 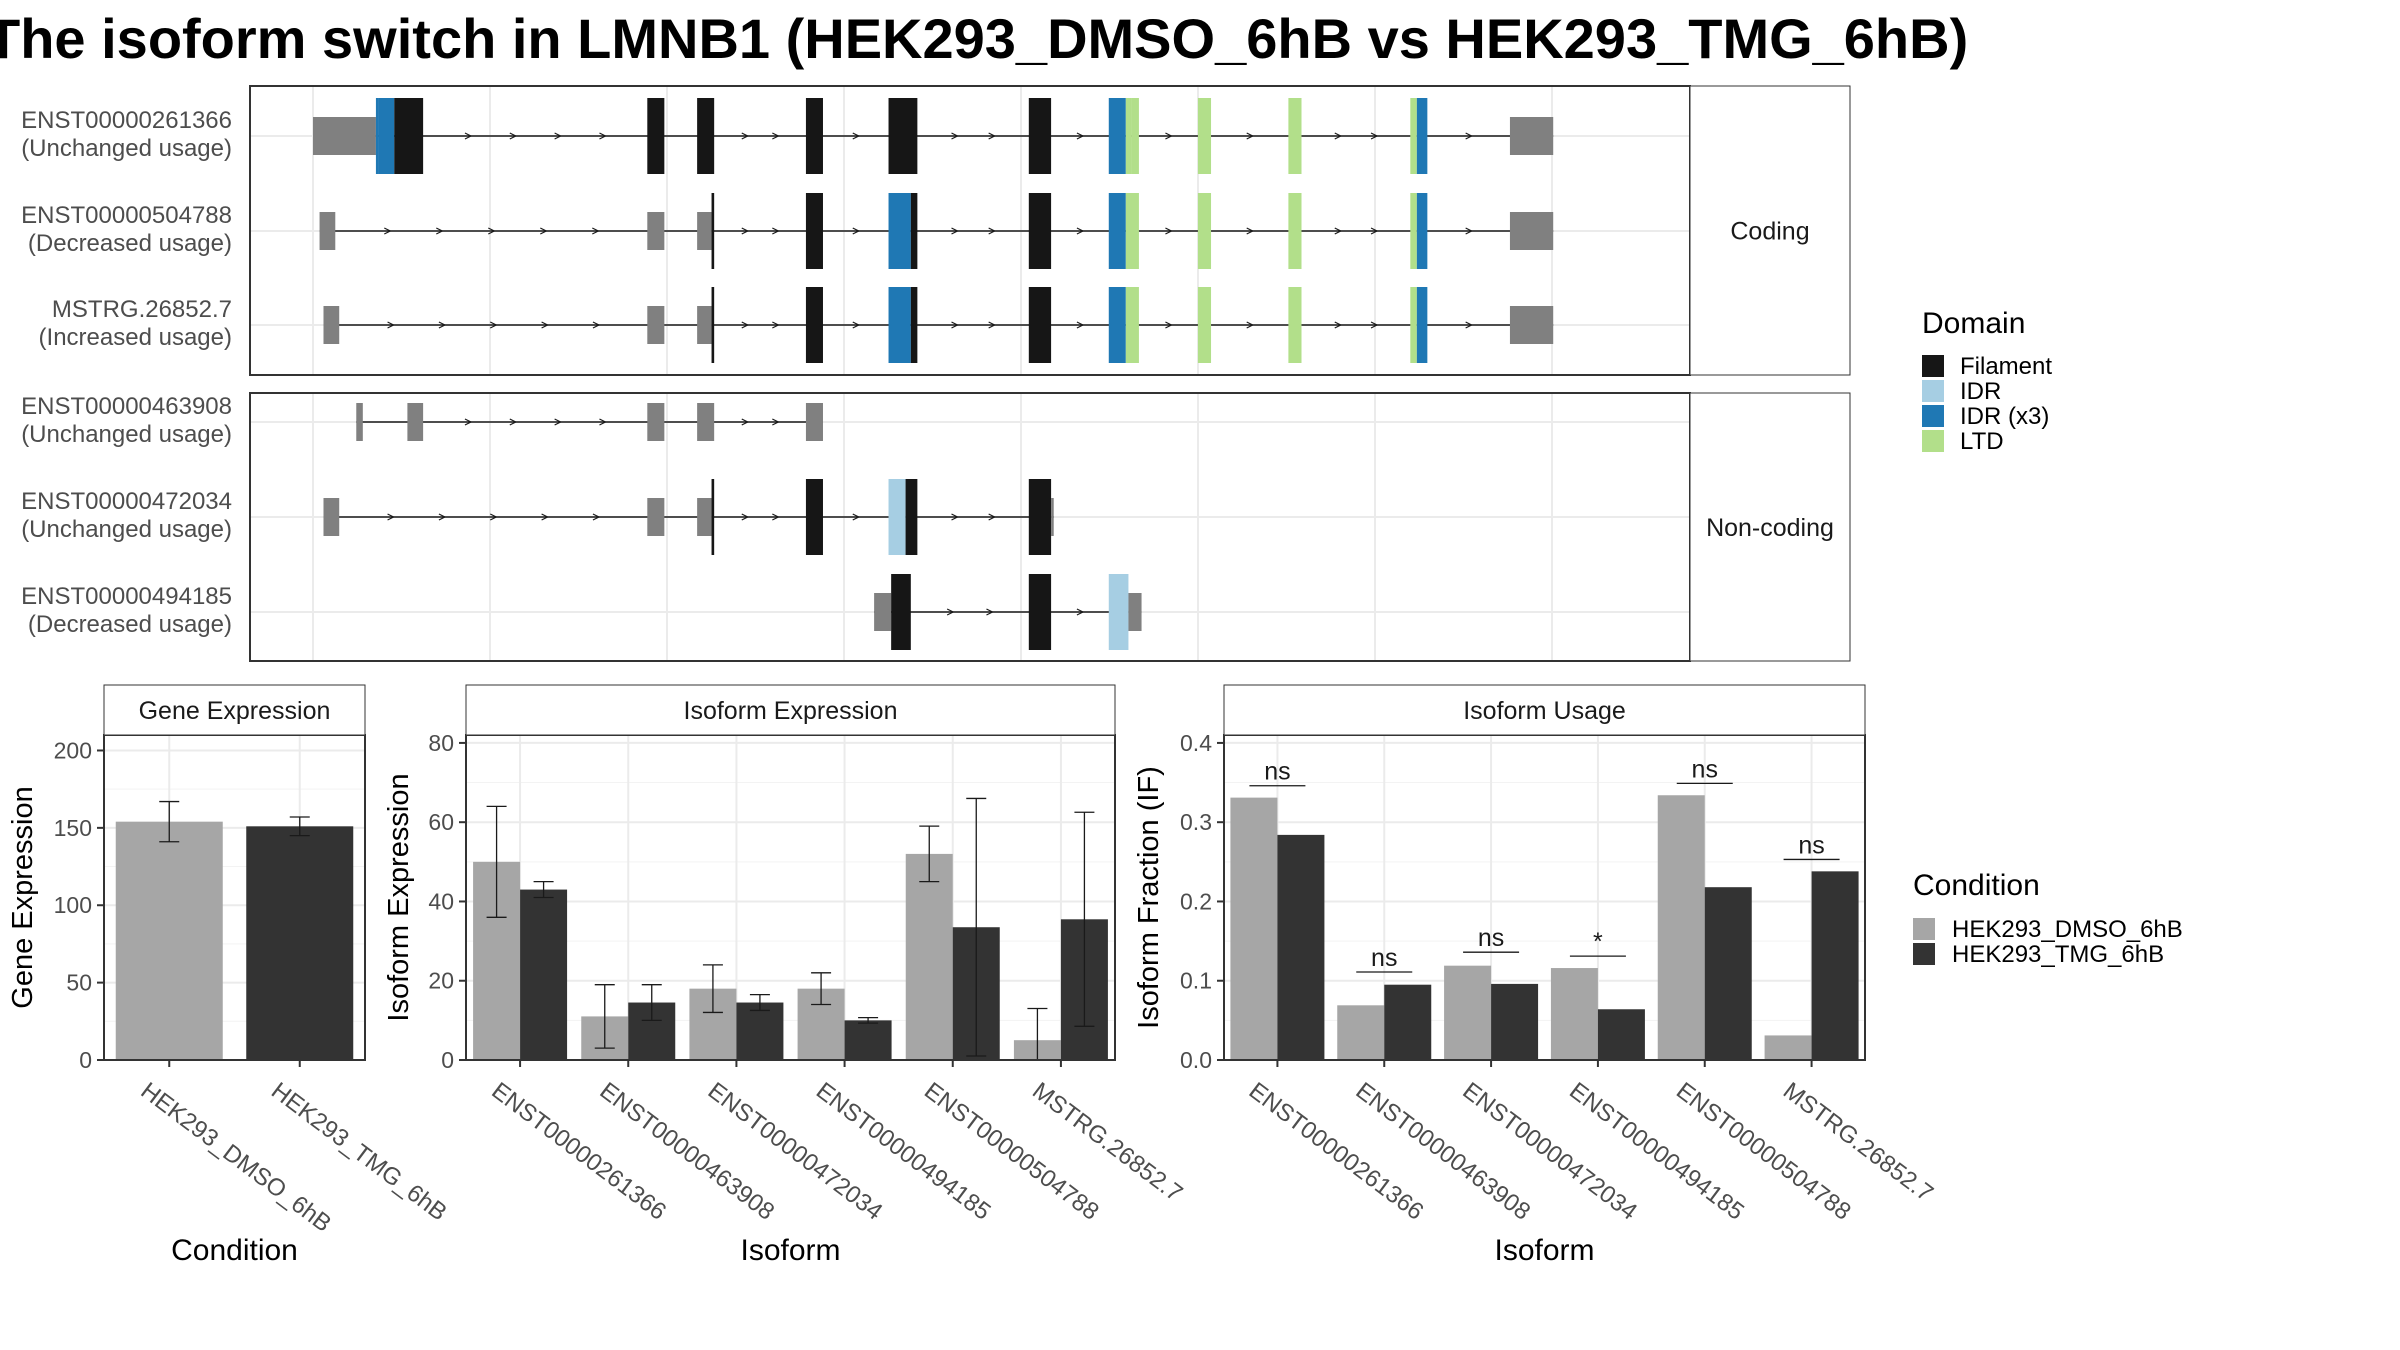 I want to click on y-tick-label: 0.1, so click(x=1196, y=981).